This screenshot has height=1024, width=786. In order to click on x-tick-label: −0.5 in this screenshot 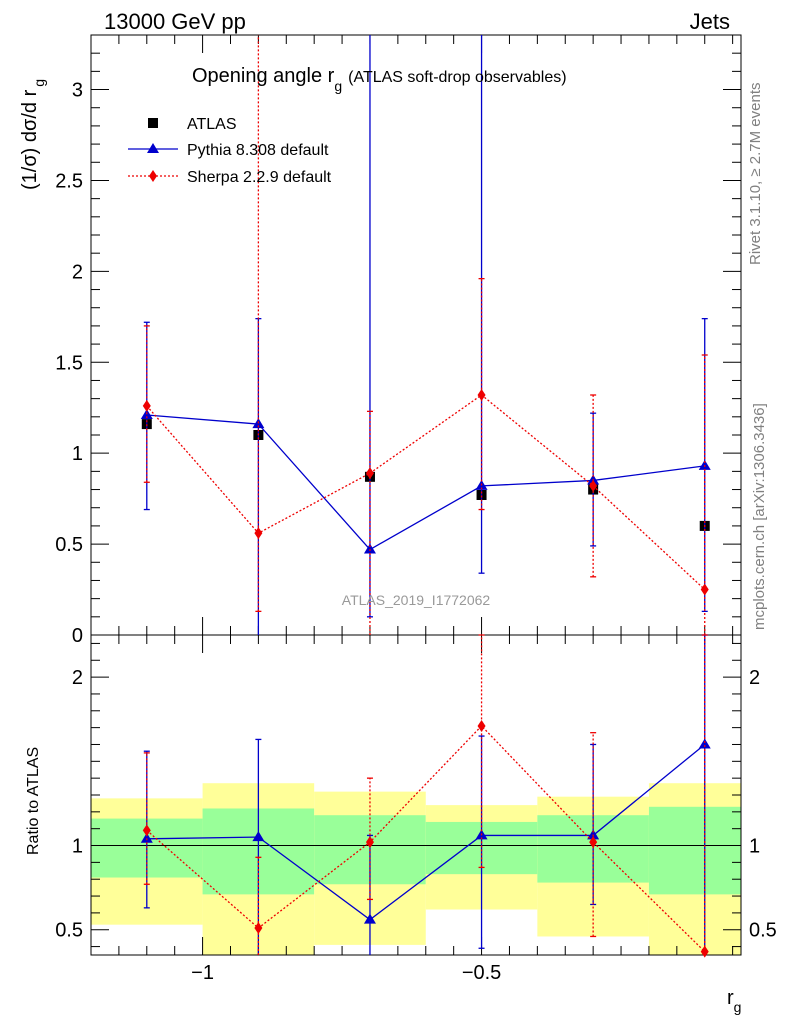, I will do `click(481, 973)`.